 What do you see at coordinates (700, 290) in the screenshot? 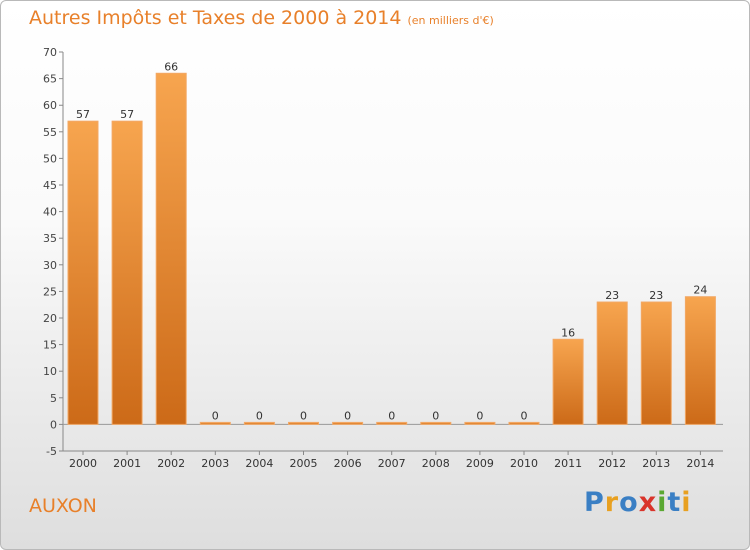
I see `bar-value-label: 24` at bounding box center [700, 290].